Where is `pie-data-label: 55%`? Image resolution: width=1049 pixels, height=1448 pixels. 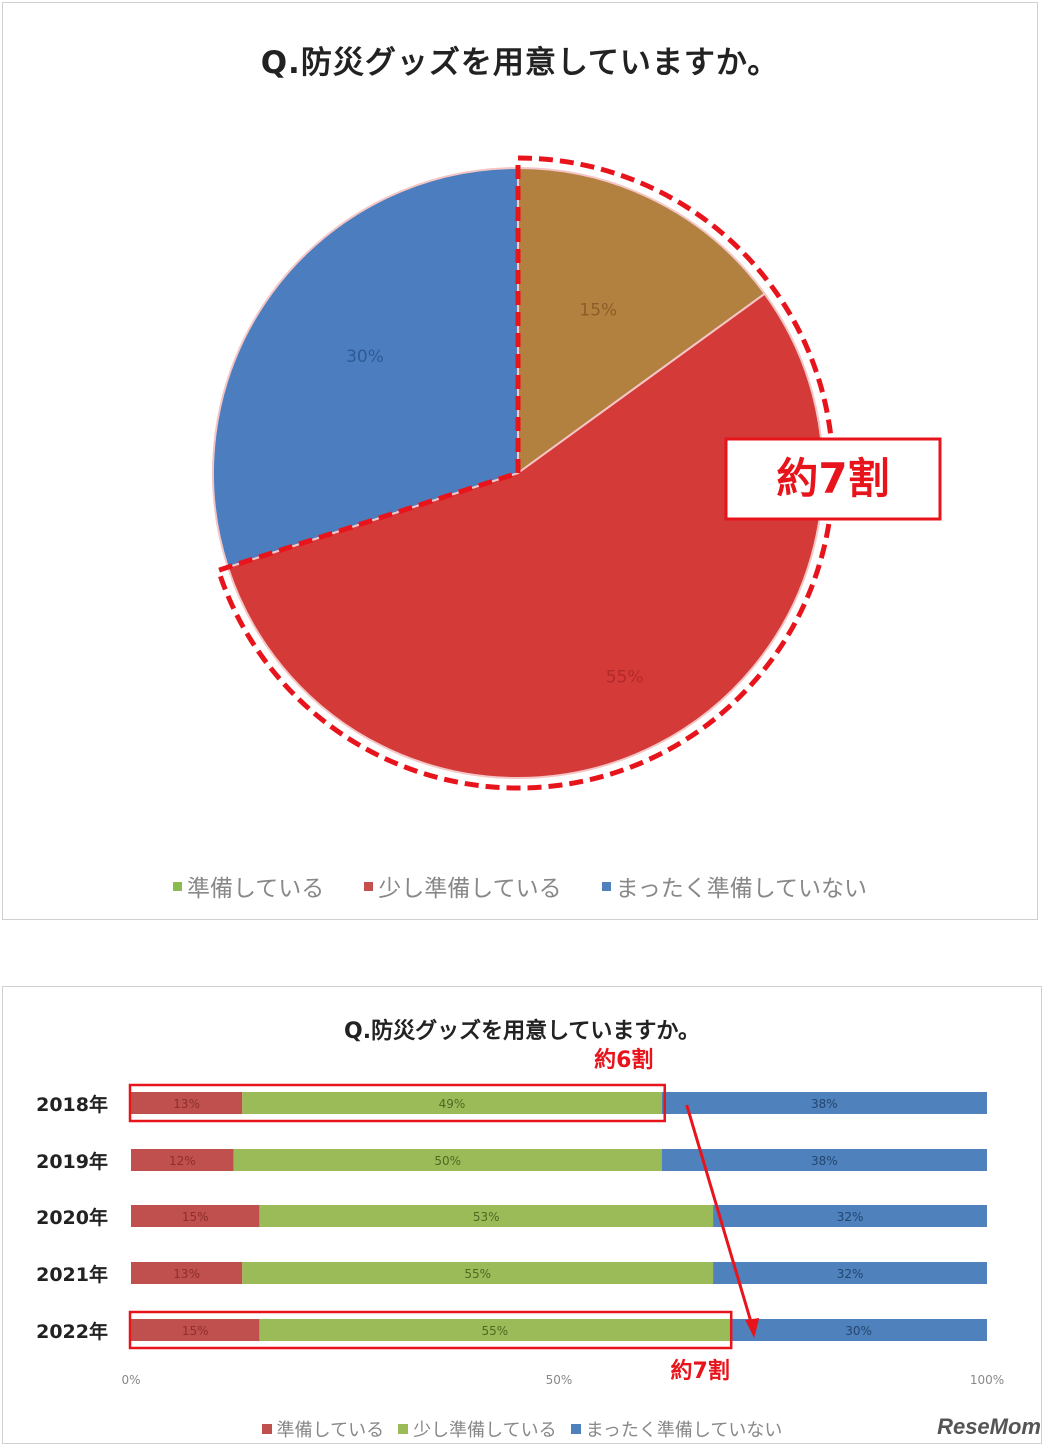 pie-data-label: 55% is located at coordinates (625, 677).